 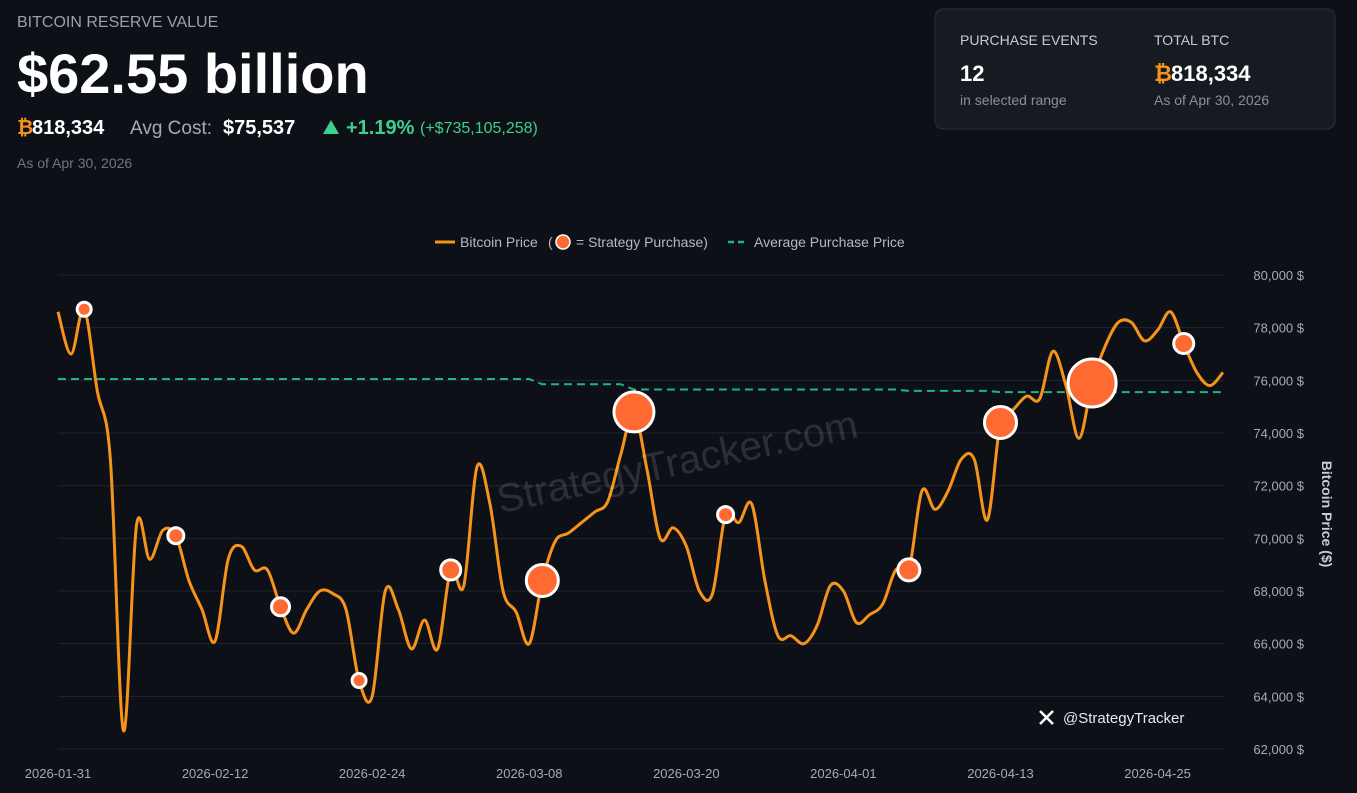 What do you see at coordinates (1123, 718) in the screenshot?
I see `credit: @StrategyTracker` at bounding box center [1123, 718].